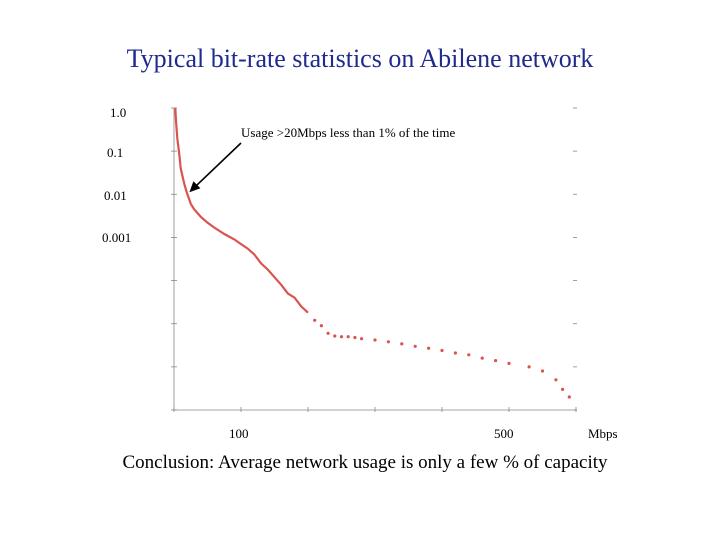 The image size is (720, 540). I want to click on annotation-arrow, so click(215, 167).